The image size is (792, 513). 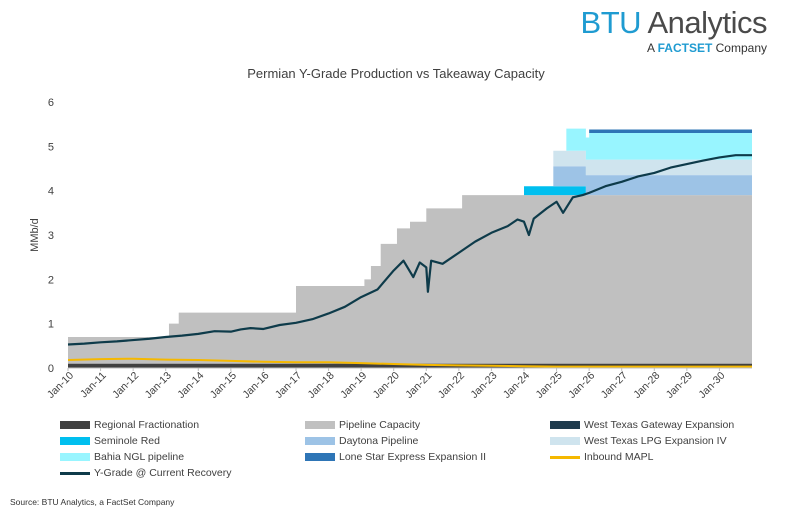 What do you see at coordinates (655, 441) in the screenshot?
I see `legend-label: West Texas LPG Expansion IV` at bounding box center [655, 441].